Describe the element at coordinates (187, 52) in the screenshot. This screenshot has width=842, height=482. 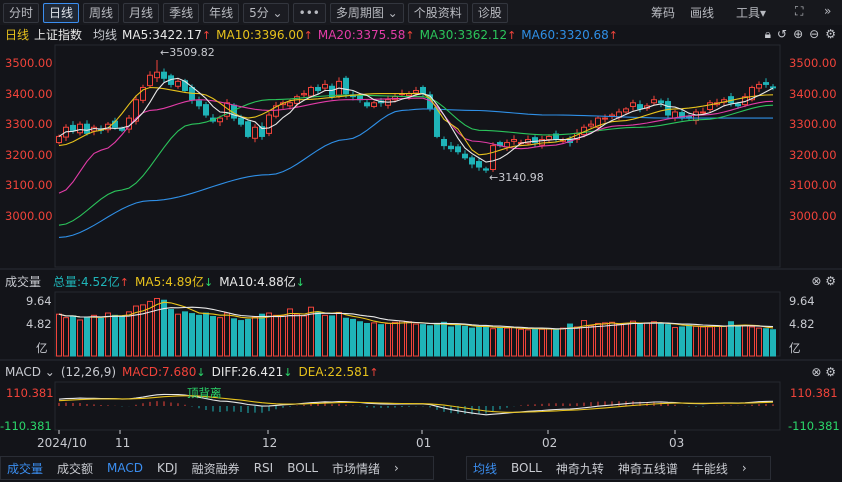
I see `high-annotation: ←3509.82` at that location.